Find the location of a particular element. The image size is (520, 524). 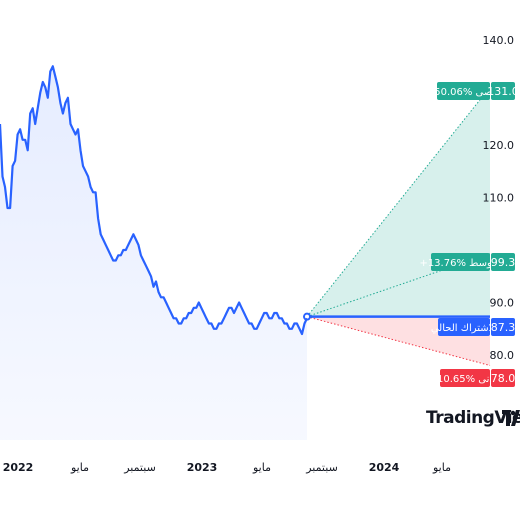

current-value: 87.3 is located at coordinates (503, 327).